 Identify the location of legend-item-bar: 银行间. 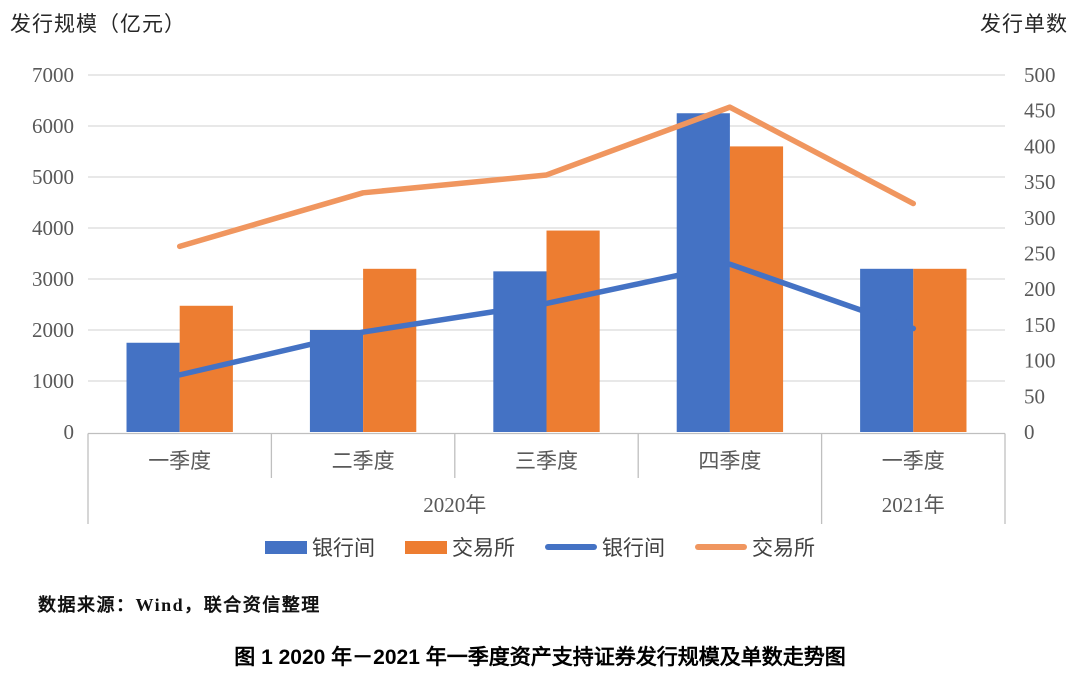
(320, 547).